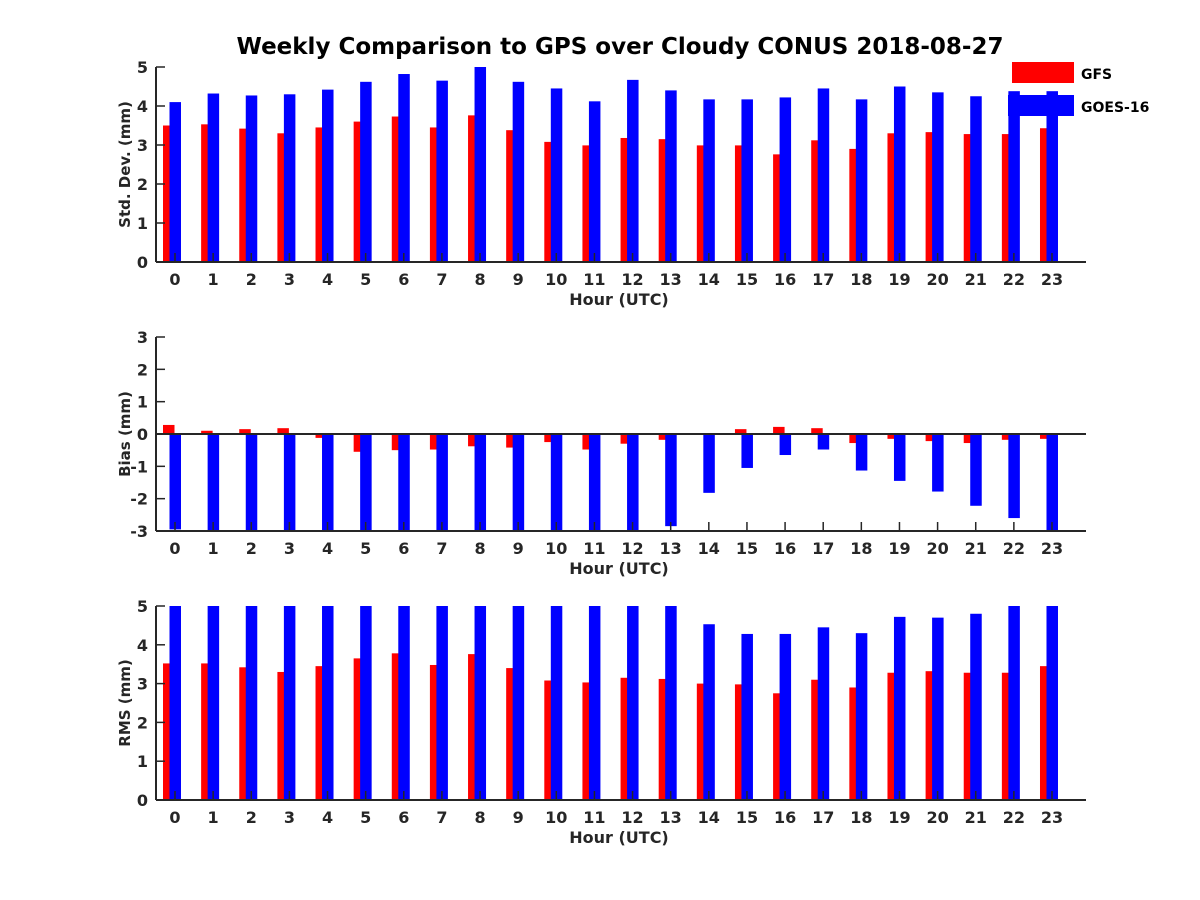  What do you see at coordinates (1014, 548) in the screenshot?
I see `x-tick-label: 22` at bounding box center [1014, 548].